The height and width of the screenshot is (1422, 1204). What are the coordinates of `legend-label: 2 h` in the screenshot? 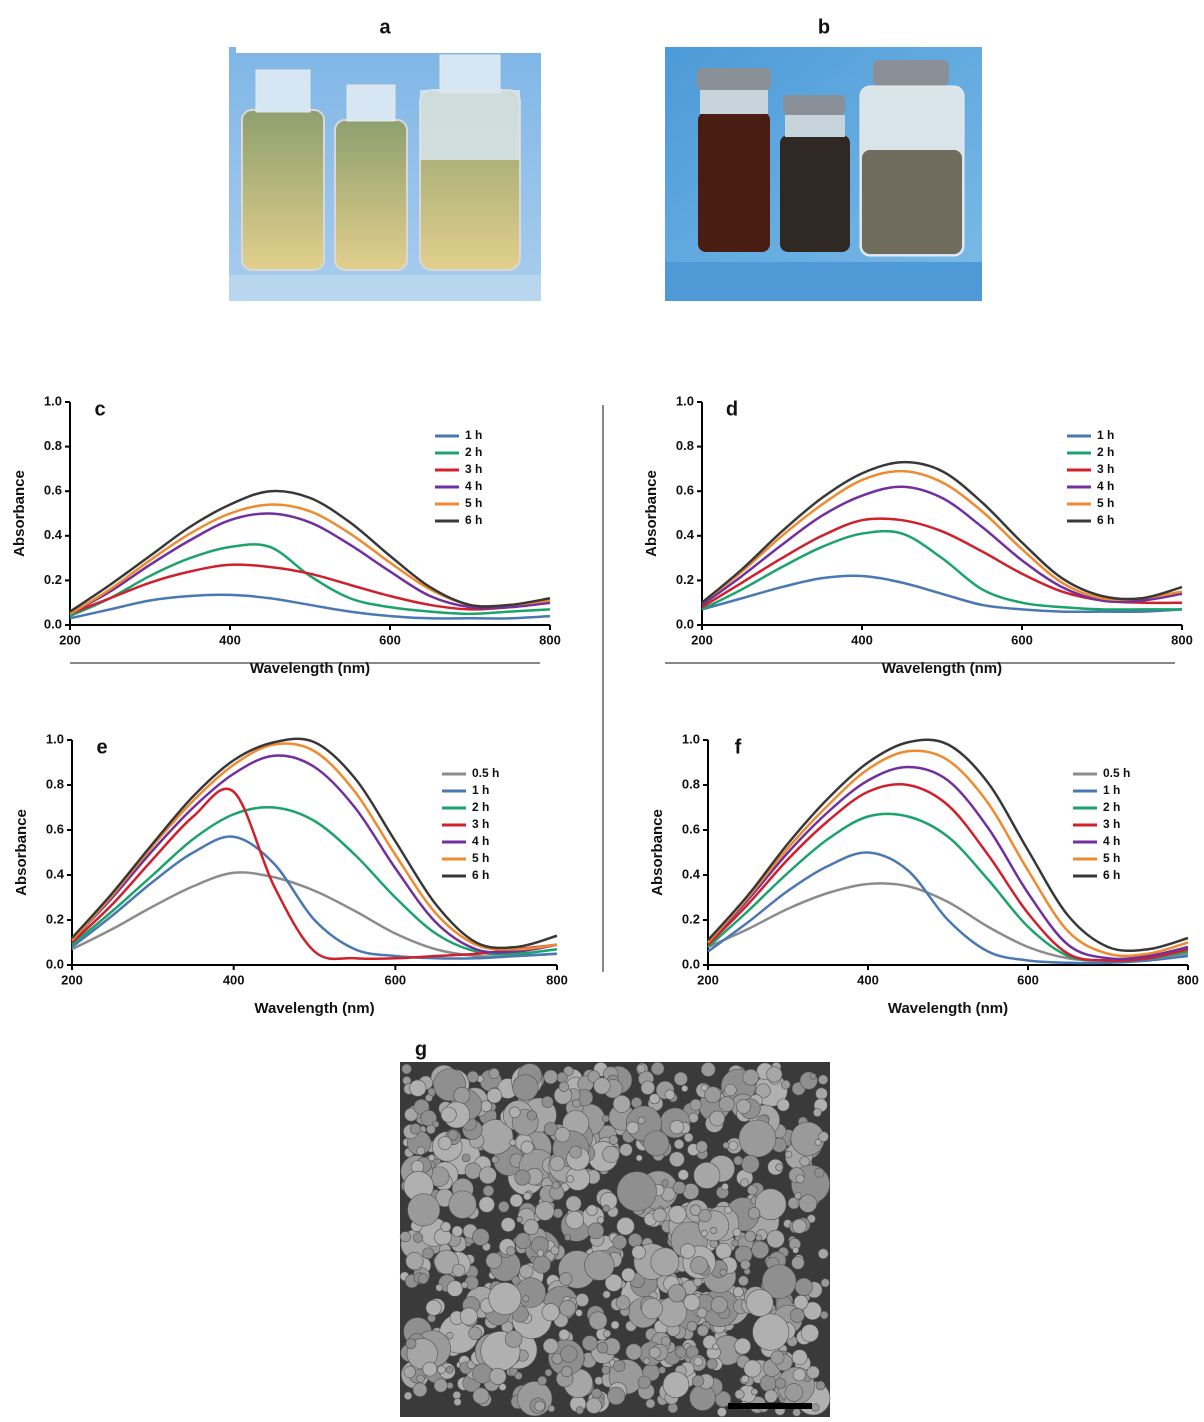 It's located at (480, 807).